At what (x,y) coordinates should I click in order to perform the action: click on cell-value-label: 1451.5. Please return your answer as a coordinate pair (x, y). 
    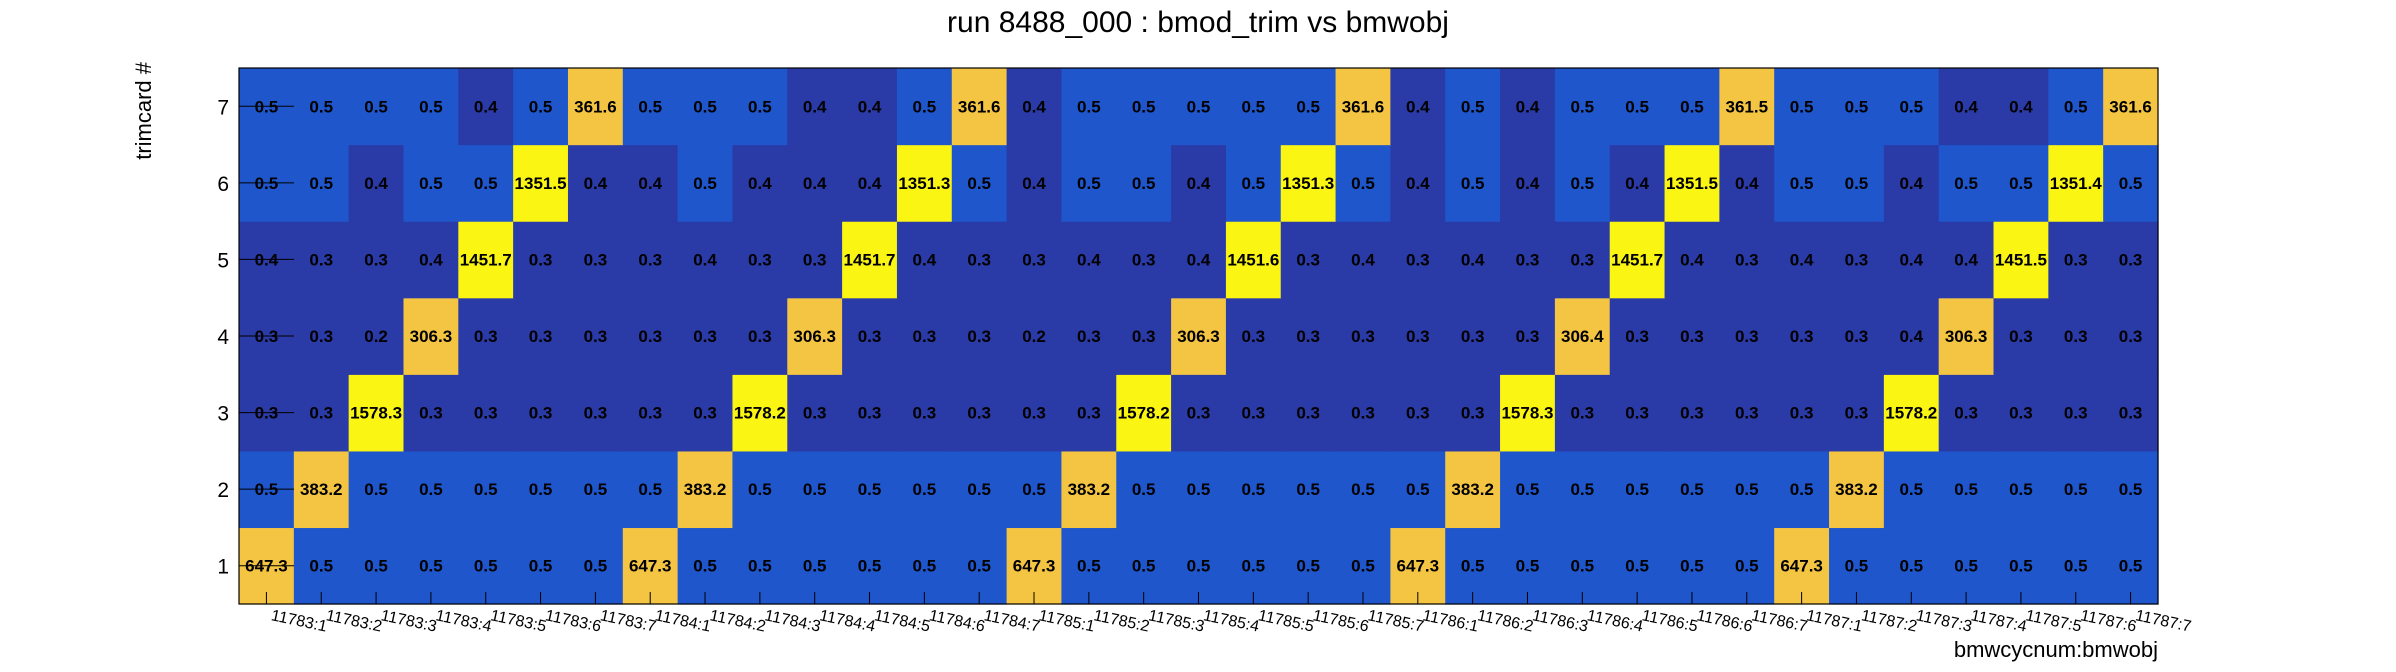
    Looking at the image, I should click on (2021, 259).